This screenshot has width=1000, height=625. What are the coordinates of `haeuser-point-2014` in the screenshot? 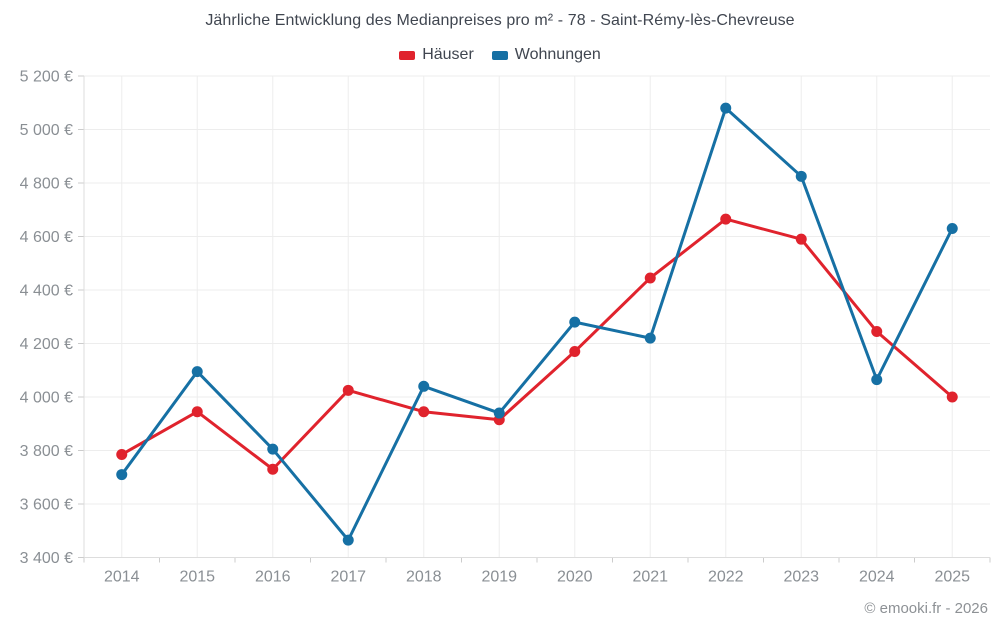 It's located at (122, 455).